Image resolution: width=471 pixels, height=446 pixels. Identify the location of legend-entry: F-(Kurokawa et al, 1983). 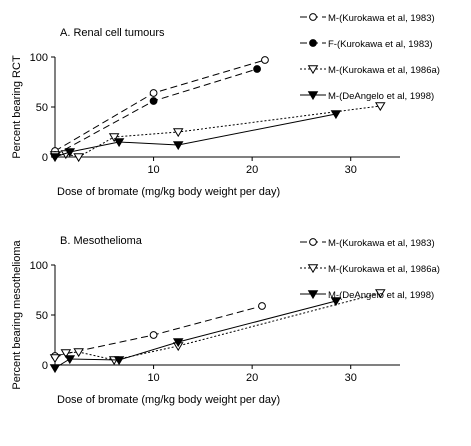
(366, 44).